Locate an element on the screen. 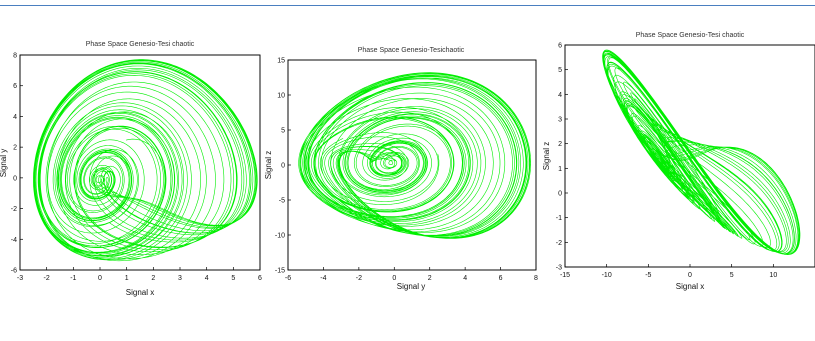 Image resolution: width=815 pixels, height=341 pixels. x-tick-label: 1 is located at coordinates (127, 278).